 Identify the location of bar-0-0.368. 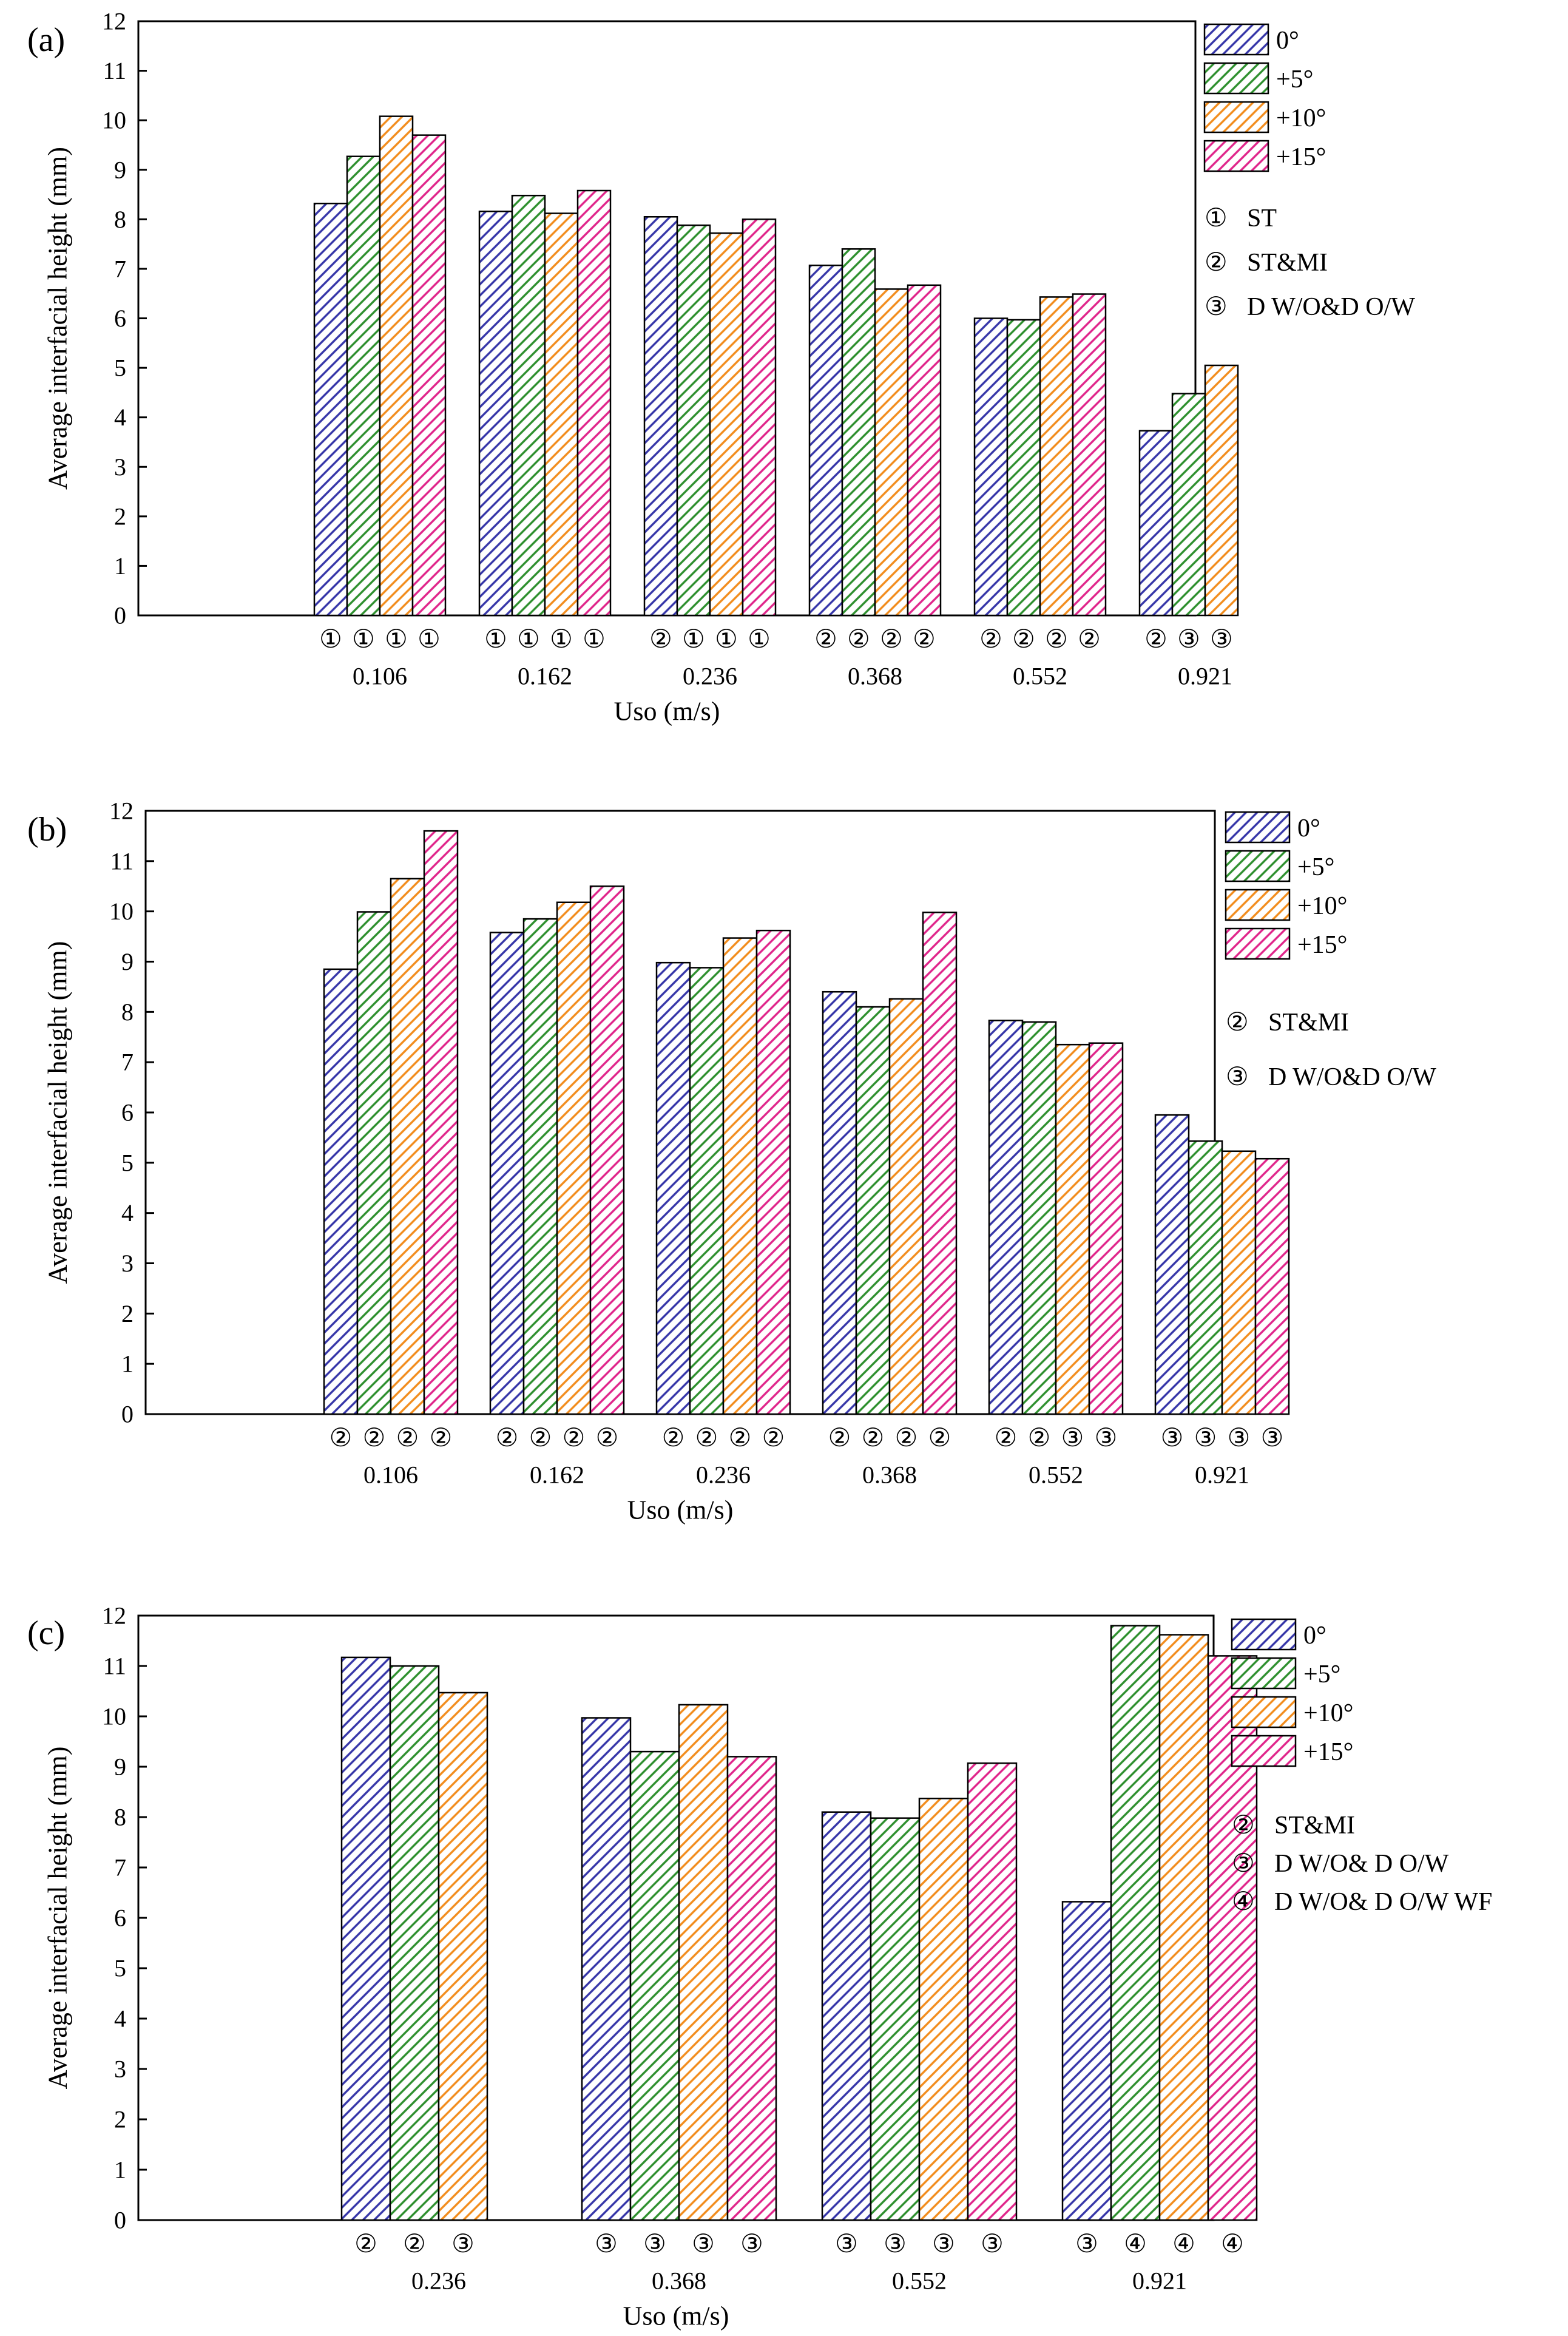
(607, 1969).